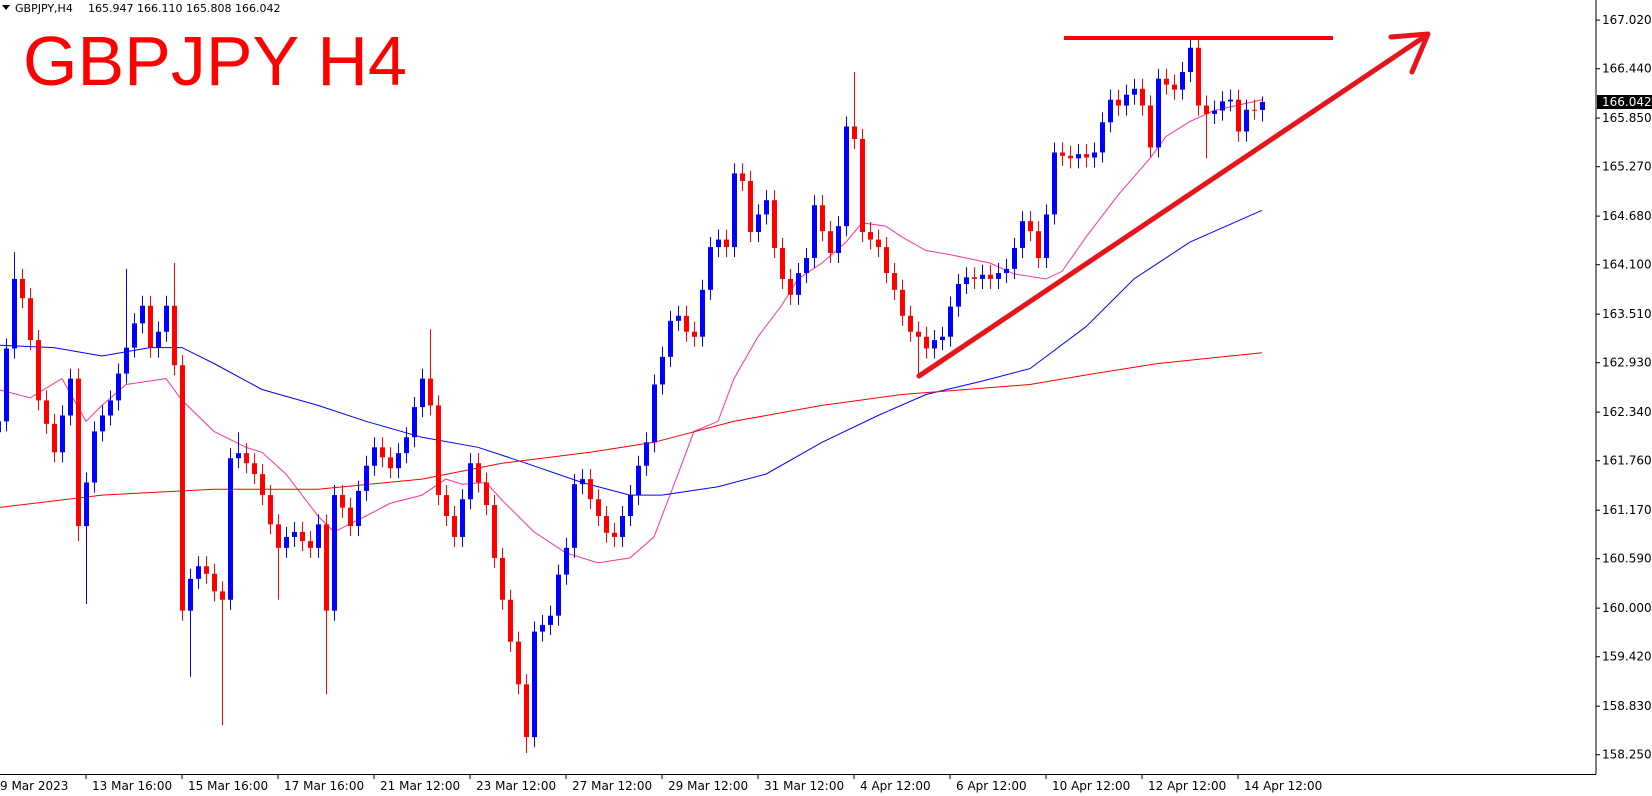  What do you see at coordinates (804, 786) in the screenshot?
I see `x-tick-label: 31 Mar 12:00` at bounding box center [804, 786].